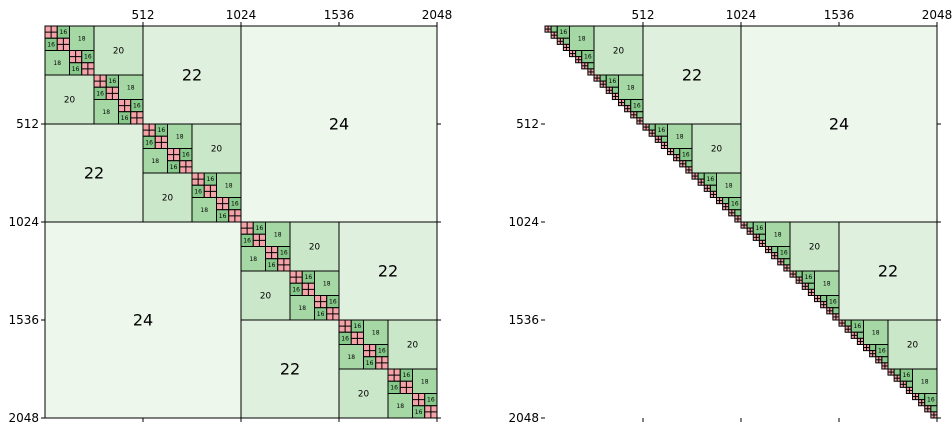 The height and width of the screenshot is (429, 952). What do you see at coordinates (437, 15) in the screenshot?
I see `x-tick-label: 2048` at bounding box center [437, 15].